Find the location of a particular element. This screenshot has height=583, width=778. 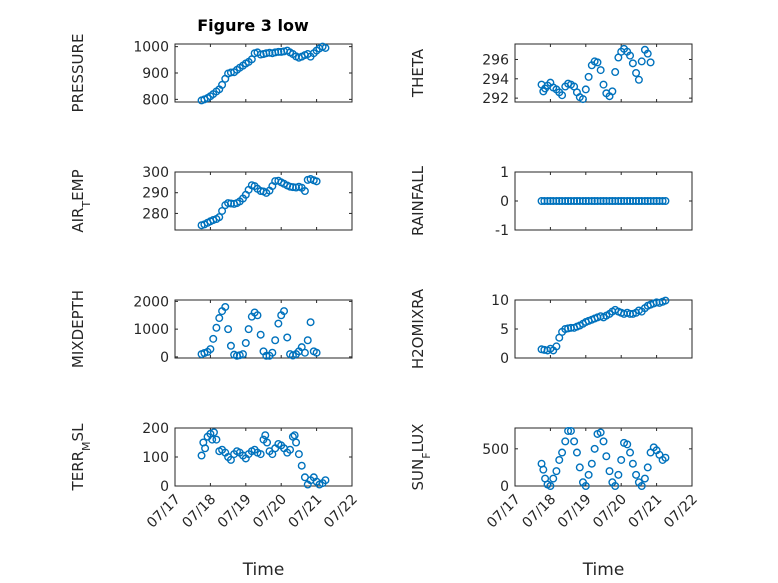

y-tick-label: 100 is located at coordinates (155, 458).